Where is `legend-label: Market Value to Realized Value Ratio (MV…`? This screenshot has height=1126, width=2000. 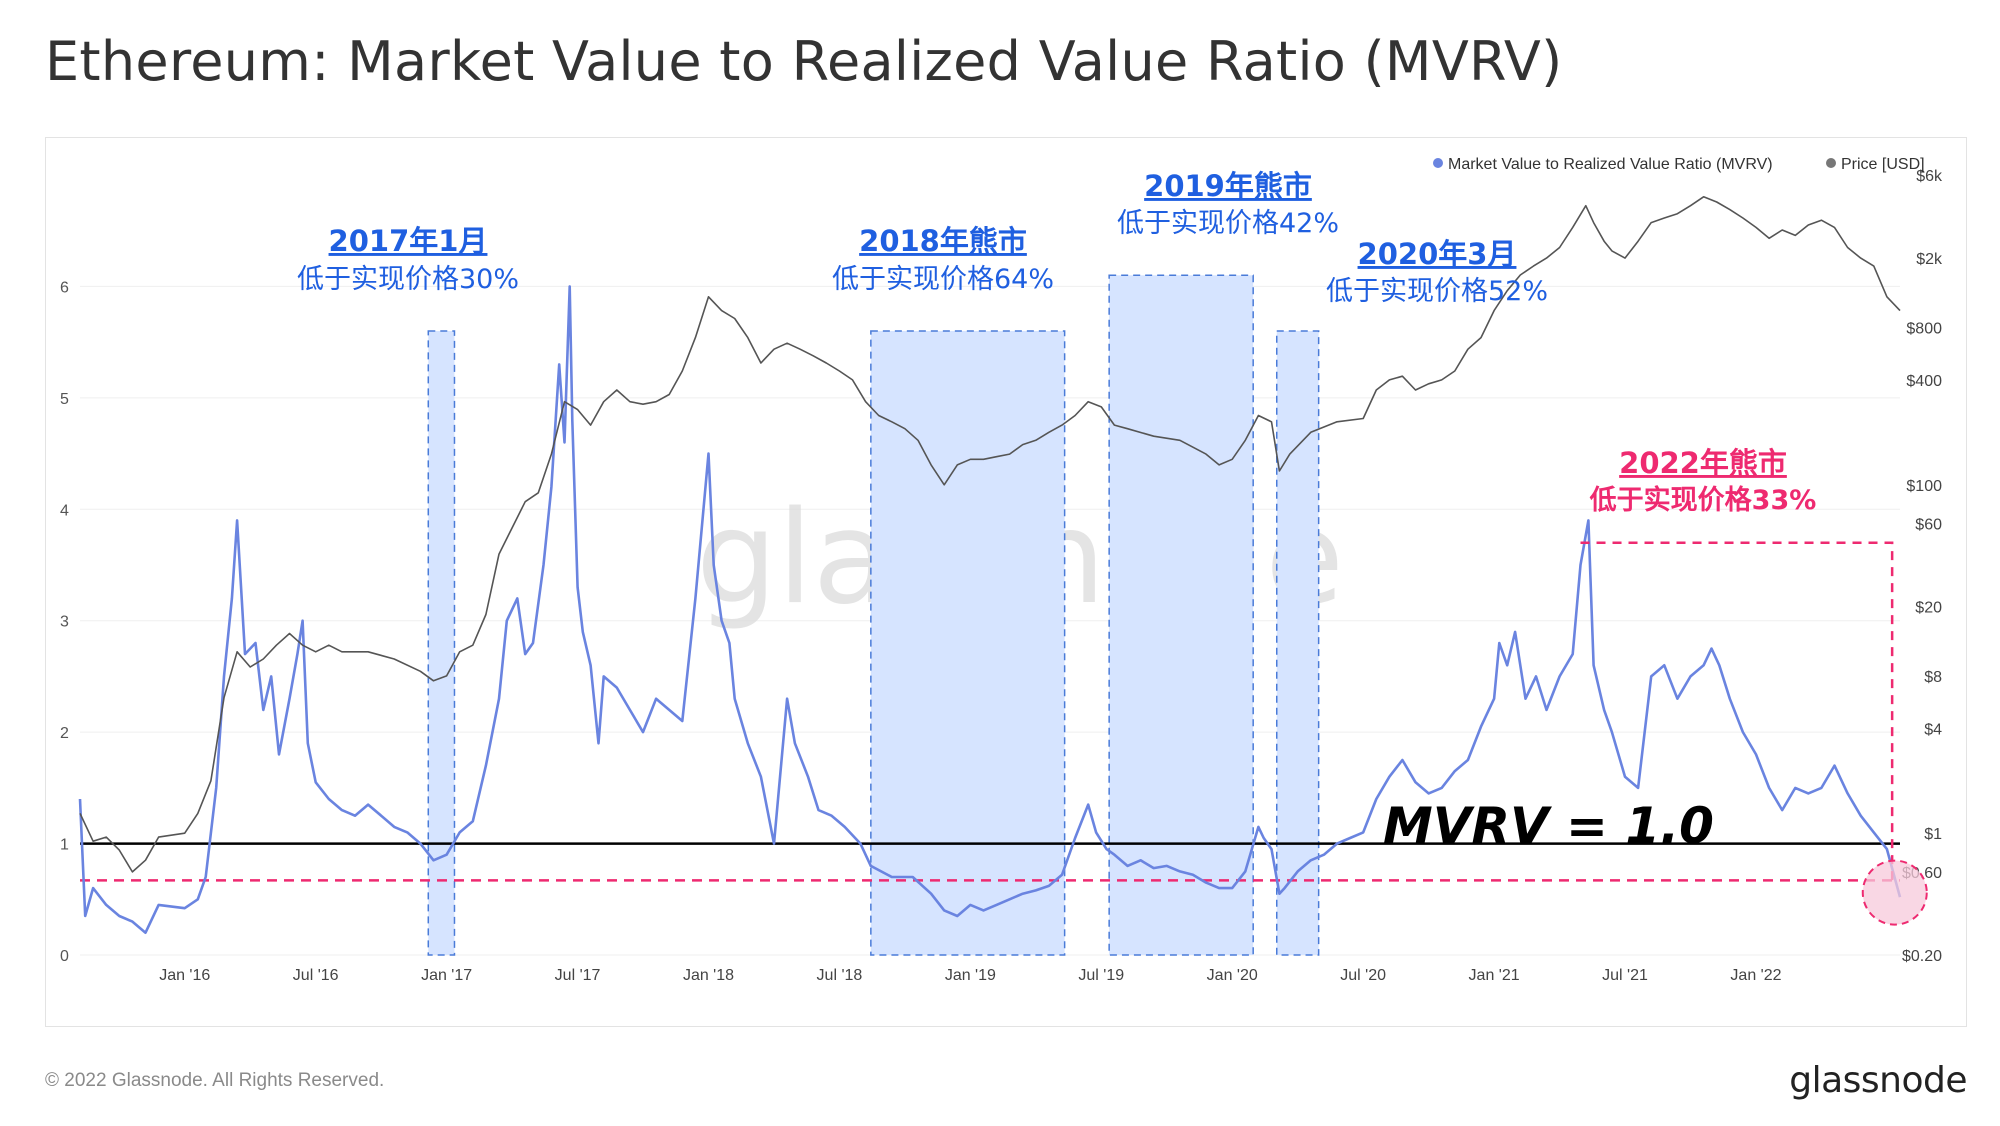
legend-label: Market Value to Realized Value Ratio (MV… is located at coordinates (1610, 164).